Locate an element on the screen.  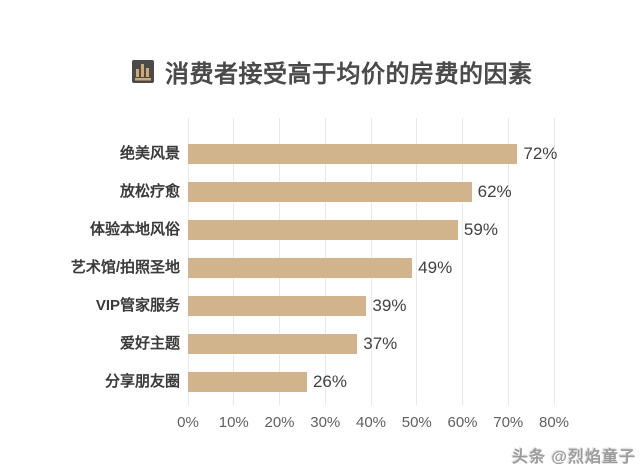
bar-chart-icon is located at coordinates (143, 71).